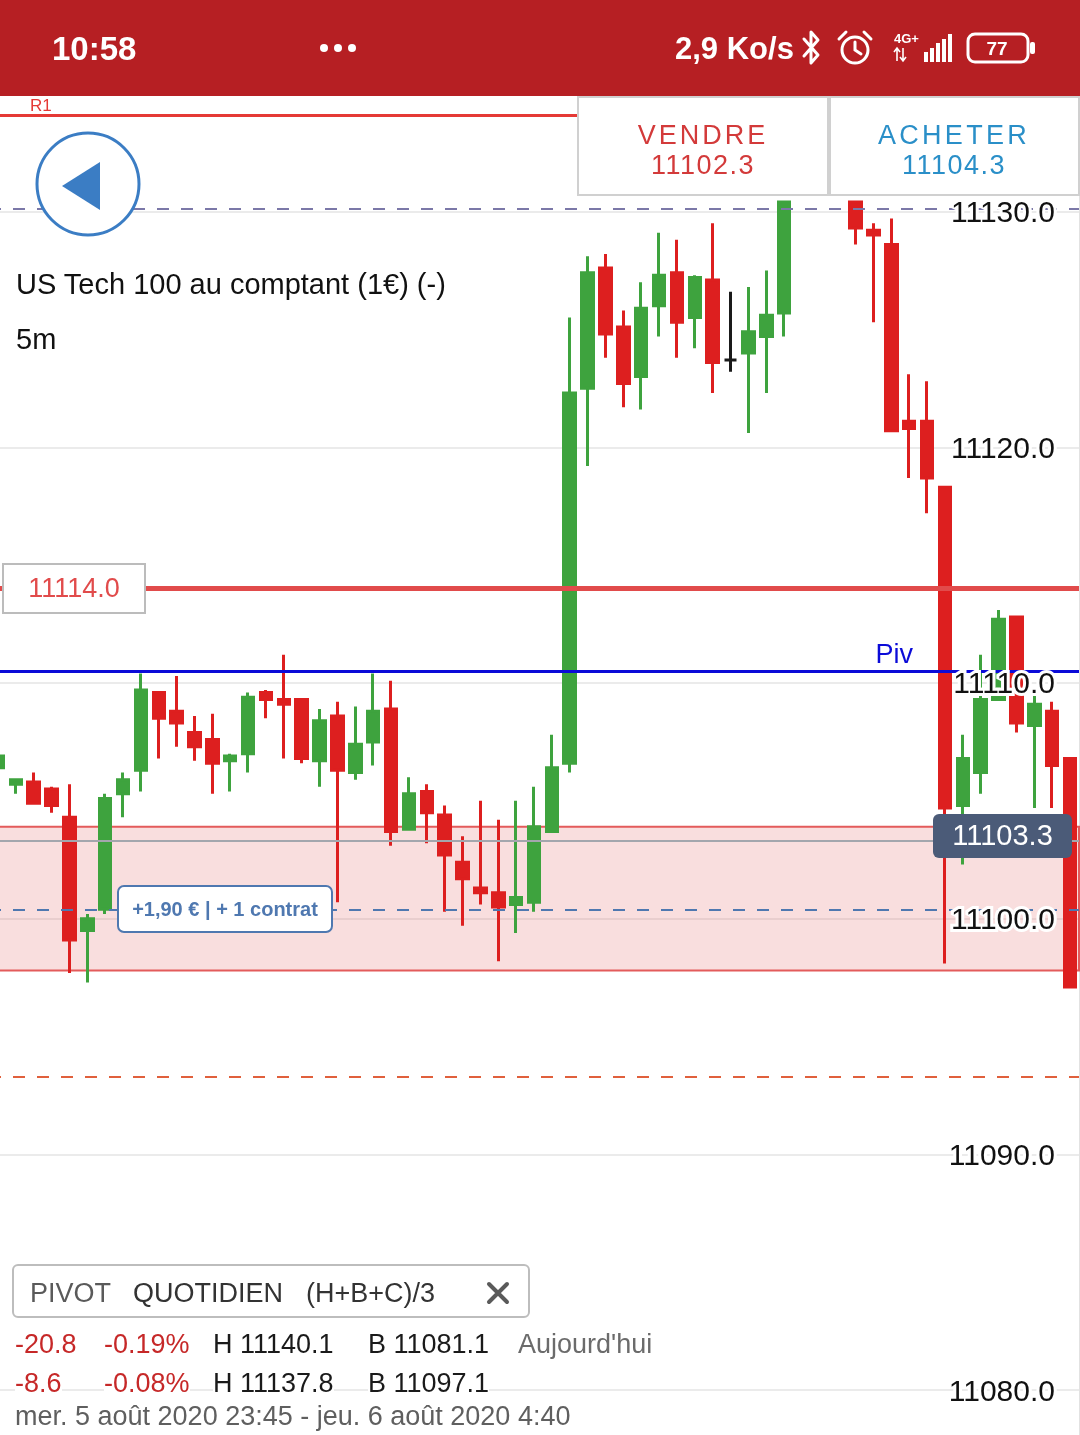 The width and height of the screenshot is (1080, 1435). I want to click on annotation: -0.08%, so click(147, 1382).